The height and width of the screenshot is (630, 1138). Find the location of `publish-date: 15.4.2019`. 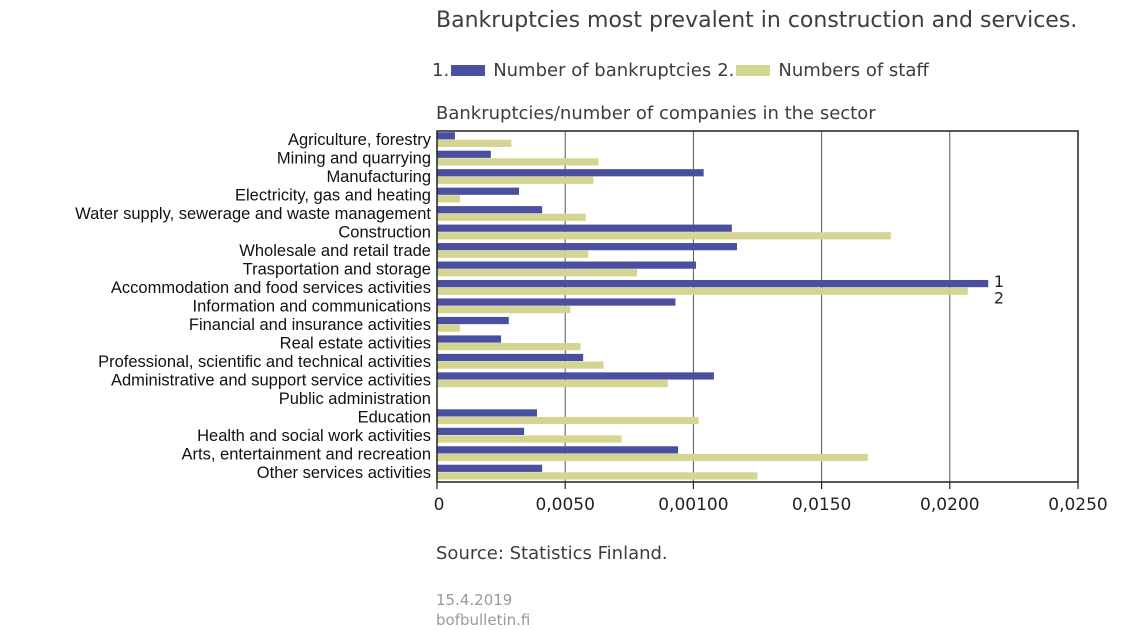

publish-date: 15.4.2019 is located at coordinates (474, 600).